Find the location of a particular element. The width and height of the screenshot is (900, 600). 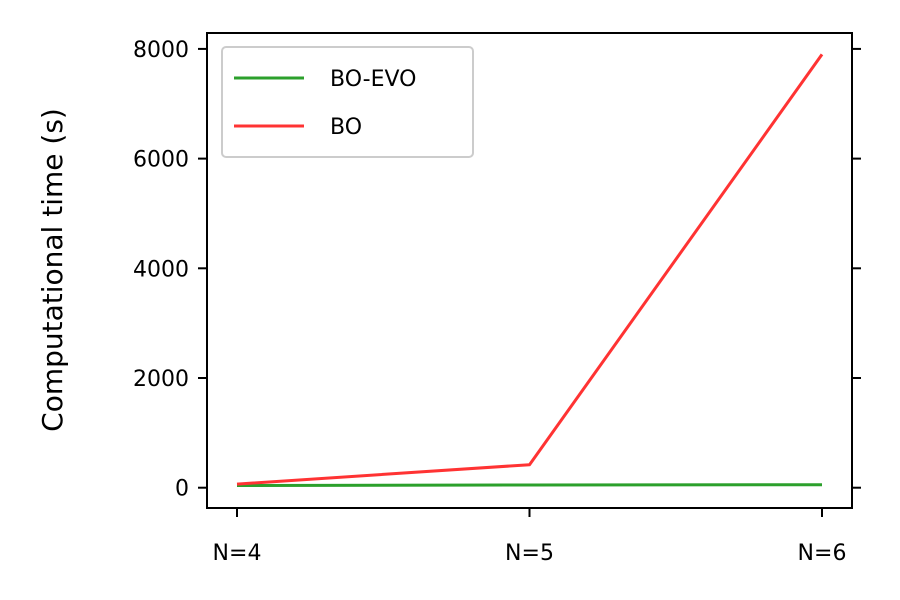

y-tick-label: 2000 is located at coordinates (161, 379).